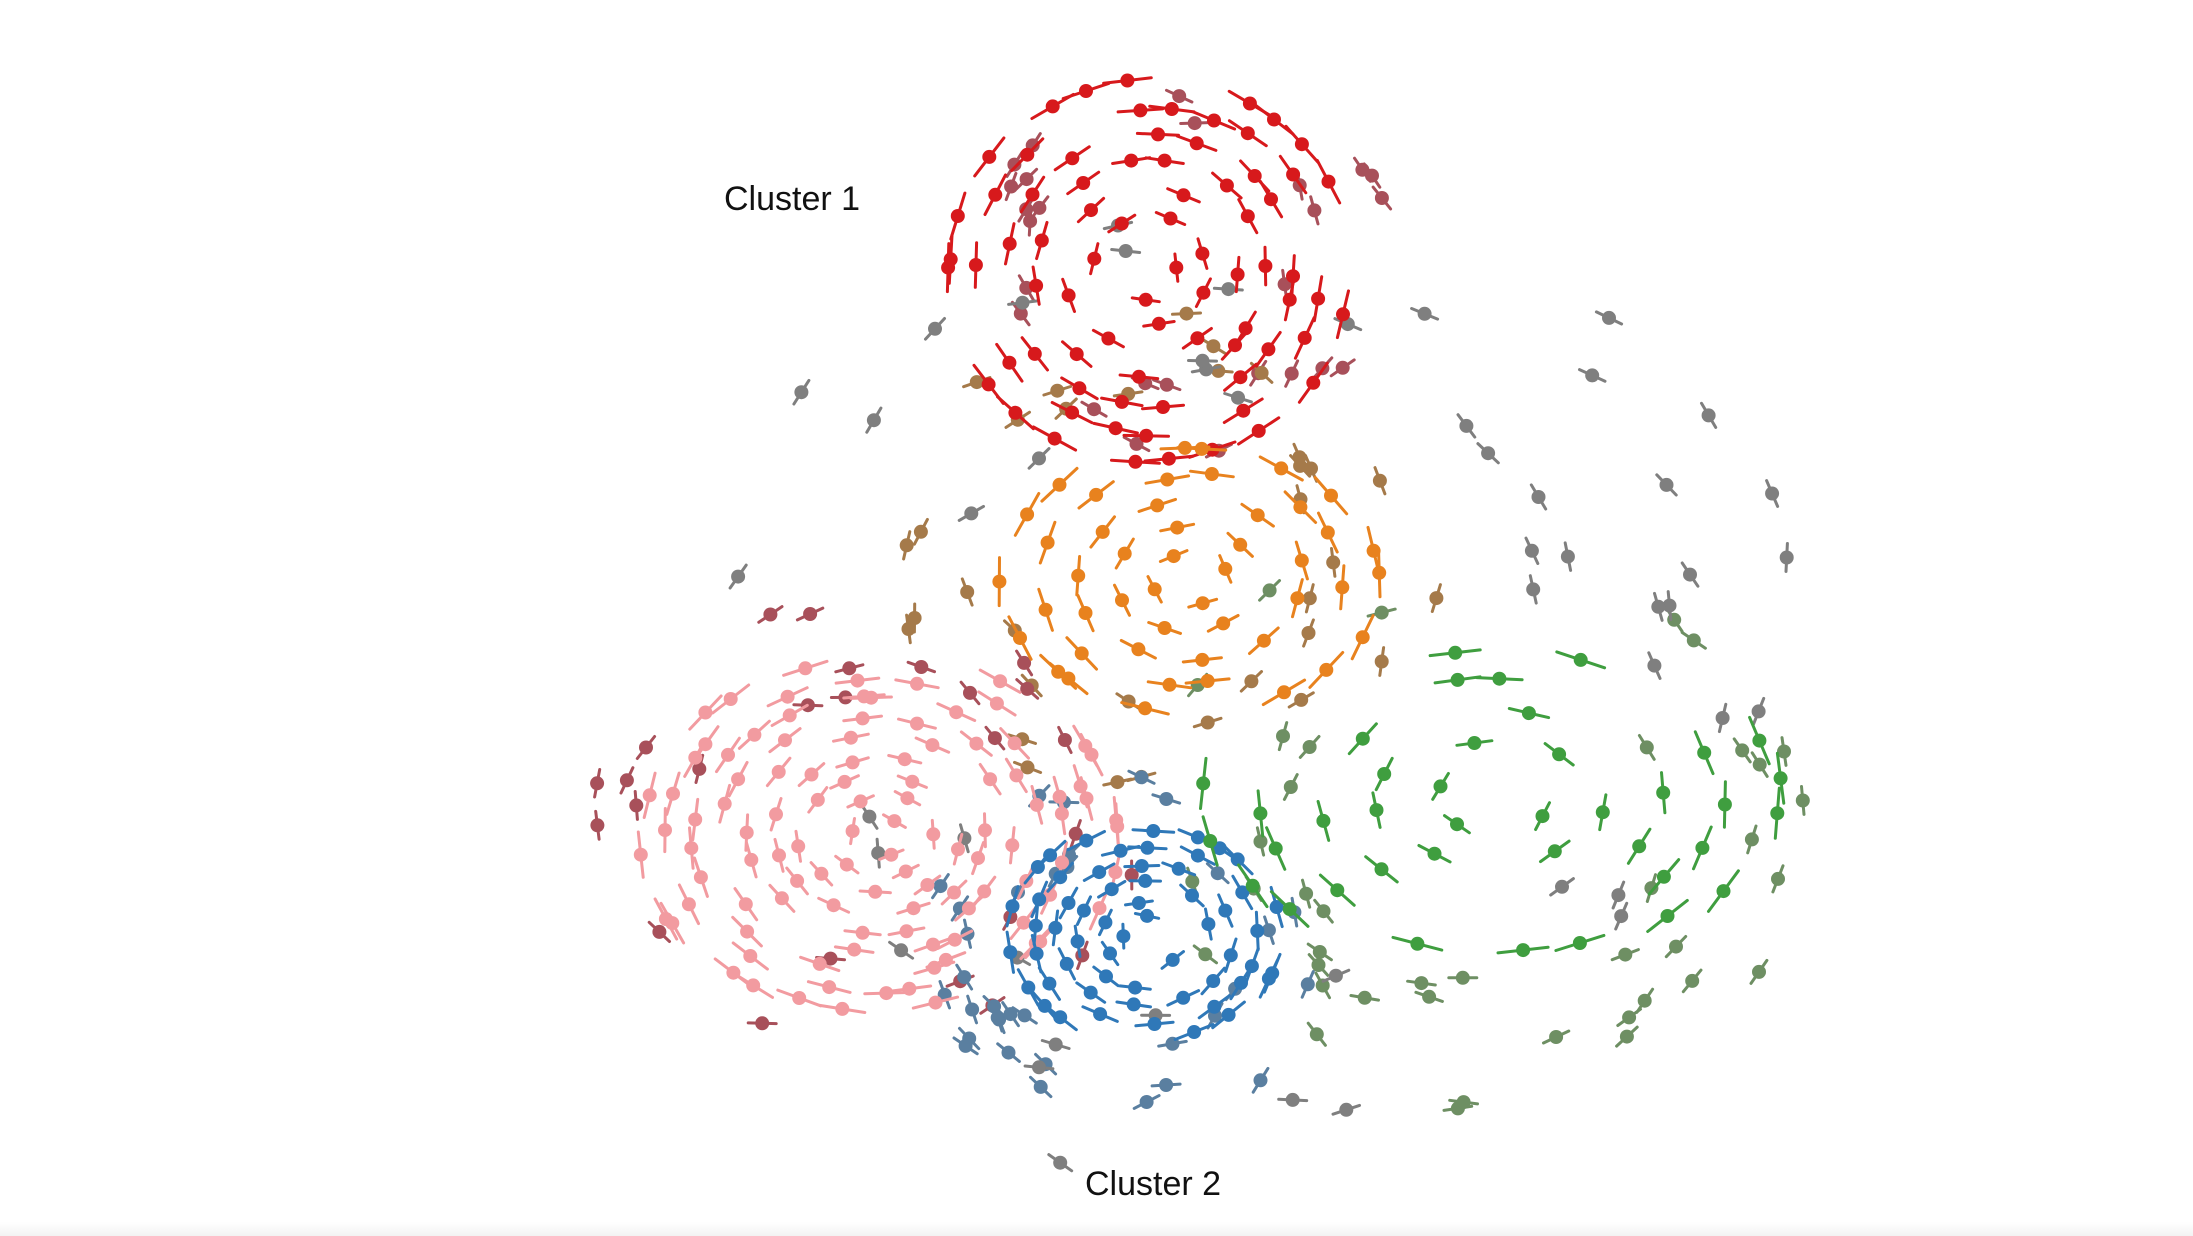 The height and width of the screenshot is (1236, 2193). I want to click on bottom-edge, so click(1096, 1229).